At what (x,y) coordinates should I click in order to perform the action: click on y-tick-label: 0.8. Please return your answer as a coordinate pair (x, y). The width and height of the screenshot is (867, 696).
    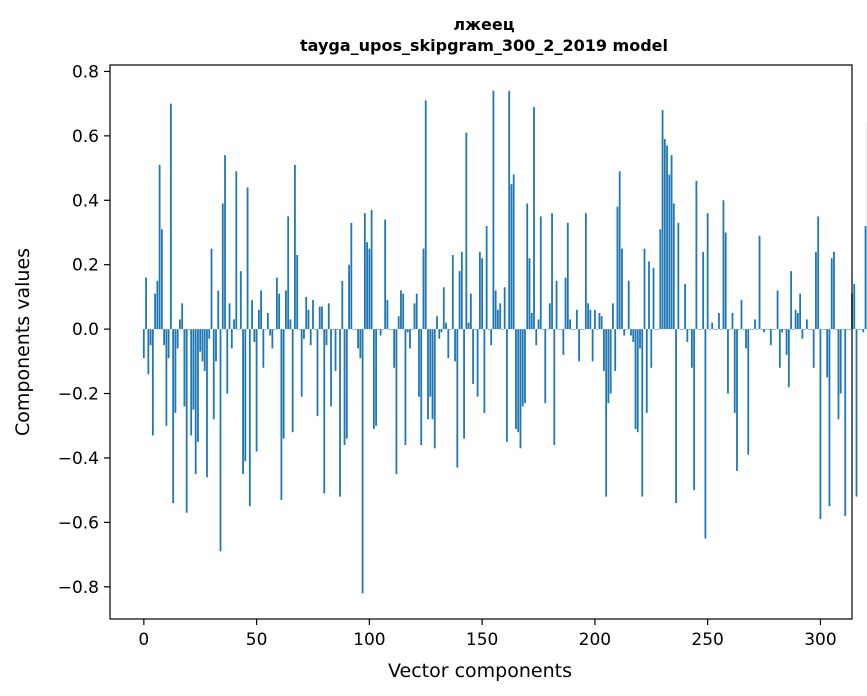
    Looking at the image, I should click on (85, 72).